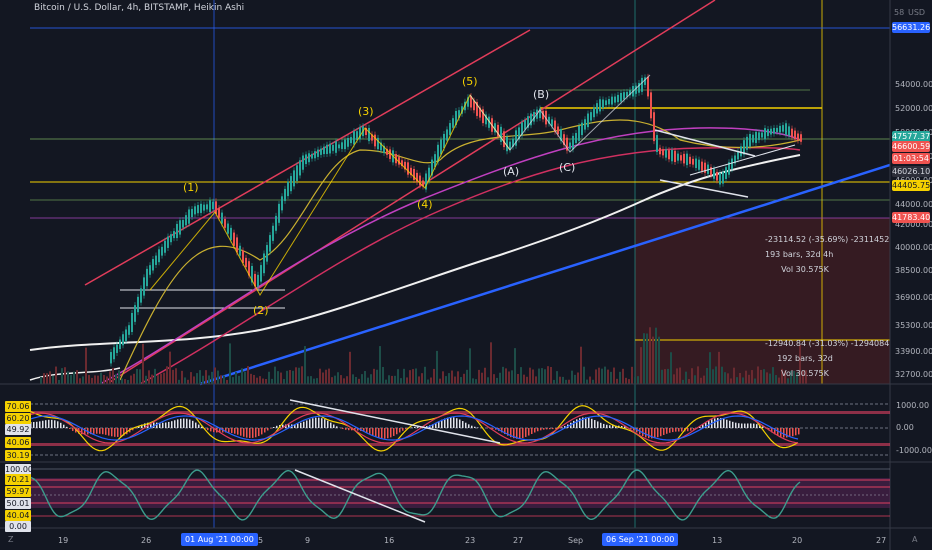 The width and height of the screenshot is (932, 550). Describe the element at coordinates (913, 204) in the screenshot. I see `price-tick: 44000.00` at that location.